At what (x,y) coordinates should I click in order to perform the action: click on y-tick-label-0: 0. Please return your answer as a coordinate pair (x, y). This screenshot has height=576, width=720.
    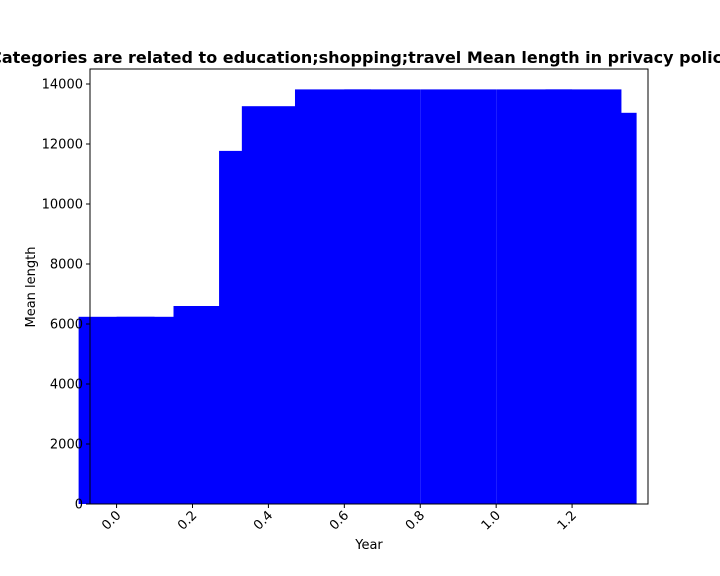
    Looking at the image, I should click on (79, 505).